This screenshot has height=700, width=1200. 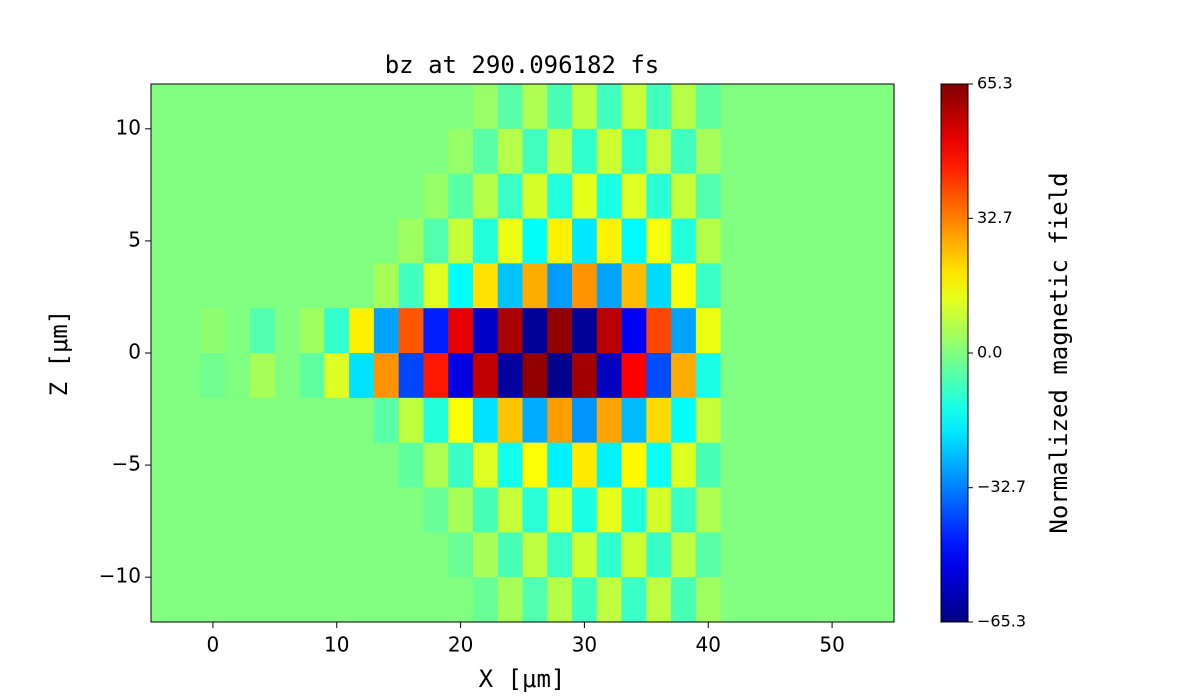 What do you see at coordinates (954, 353) in the screenshot?
I see `colorbar` at bounding box center [954, 353].